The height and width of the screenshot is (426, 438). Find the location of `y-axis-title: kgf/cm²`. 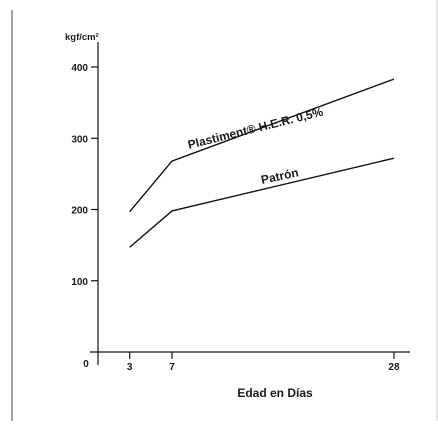

y-axis-title: kgf/cm² is located at coordinates (82, 37).